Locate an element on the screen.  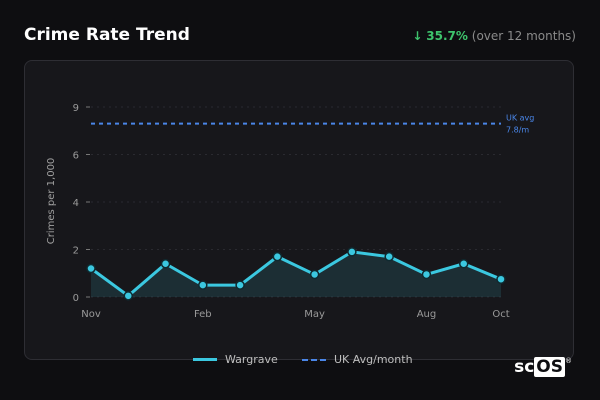
x-tick-label: Aug is located at coordinates (427, 314).